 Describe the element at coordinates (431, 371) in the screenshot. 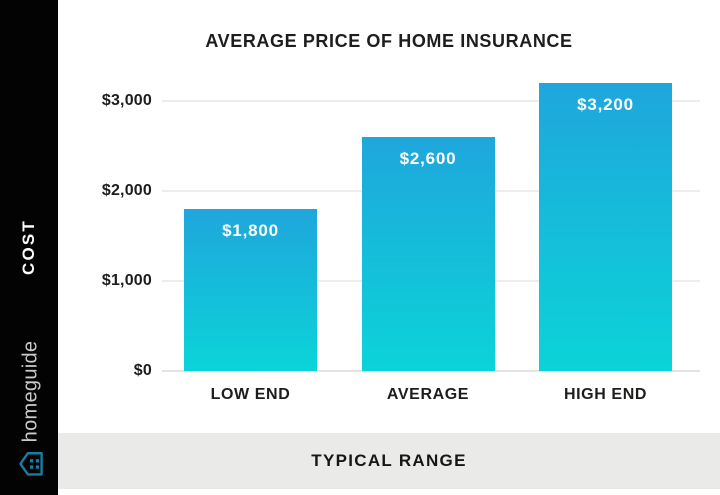

I see `x-axis-baseline` at that location.